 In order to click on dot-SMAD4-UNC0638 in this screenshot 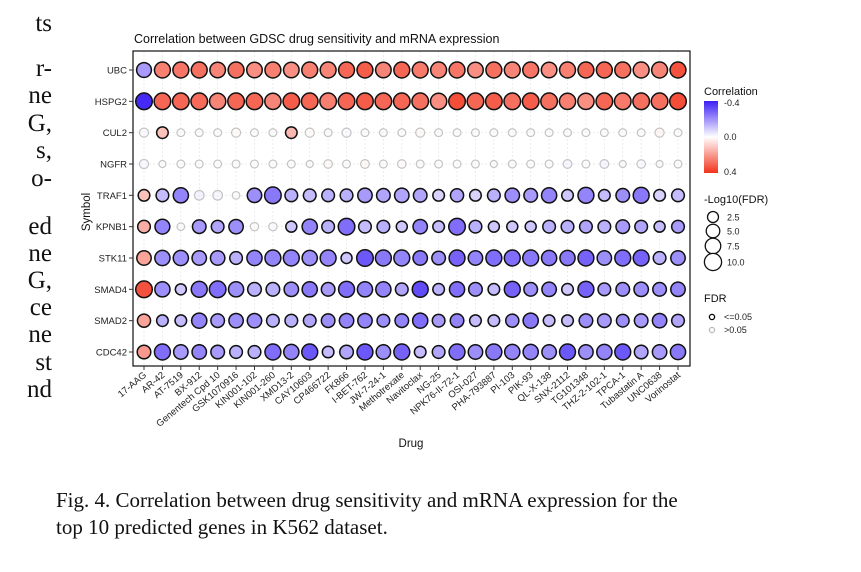, I will do `click(660, 289)`.